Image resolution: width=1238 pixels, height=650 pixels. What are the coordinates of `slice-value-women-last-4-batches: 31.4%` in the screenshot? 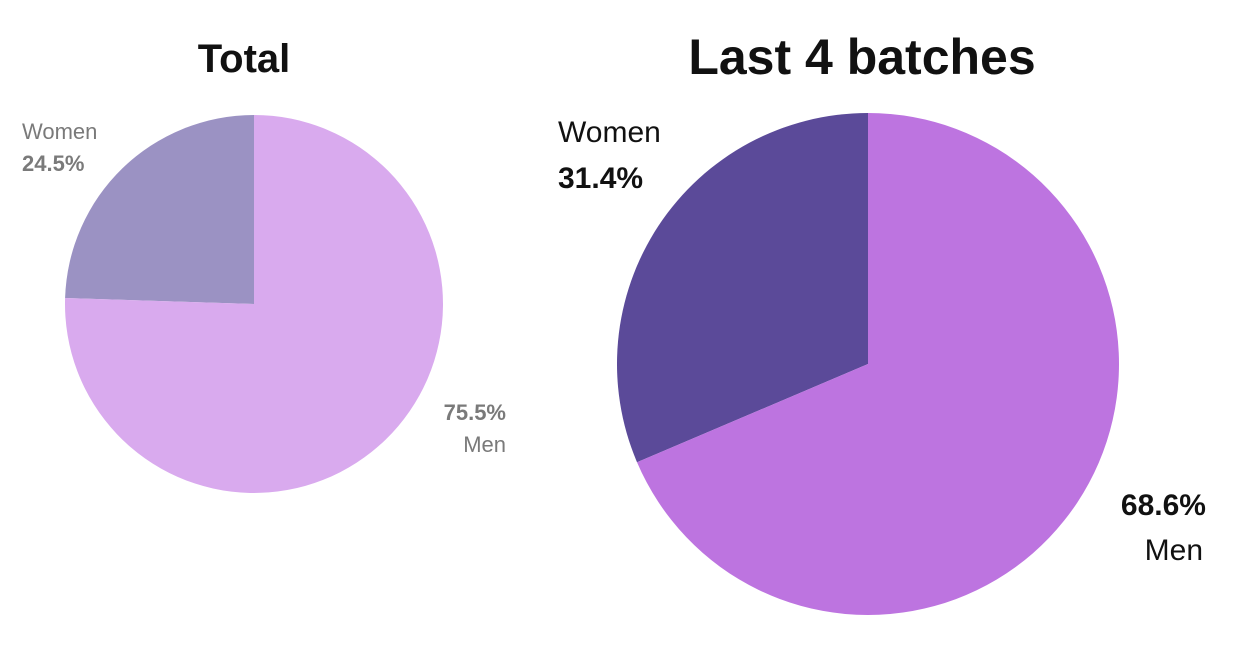 It's located at (600, 178).